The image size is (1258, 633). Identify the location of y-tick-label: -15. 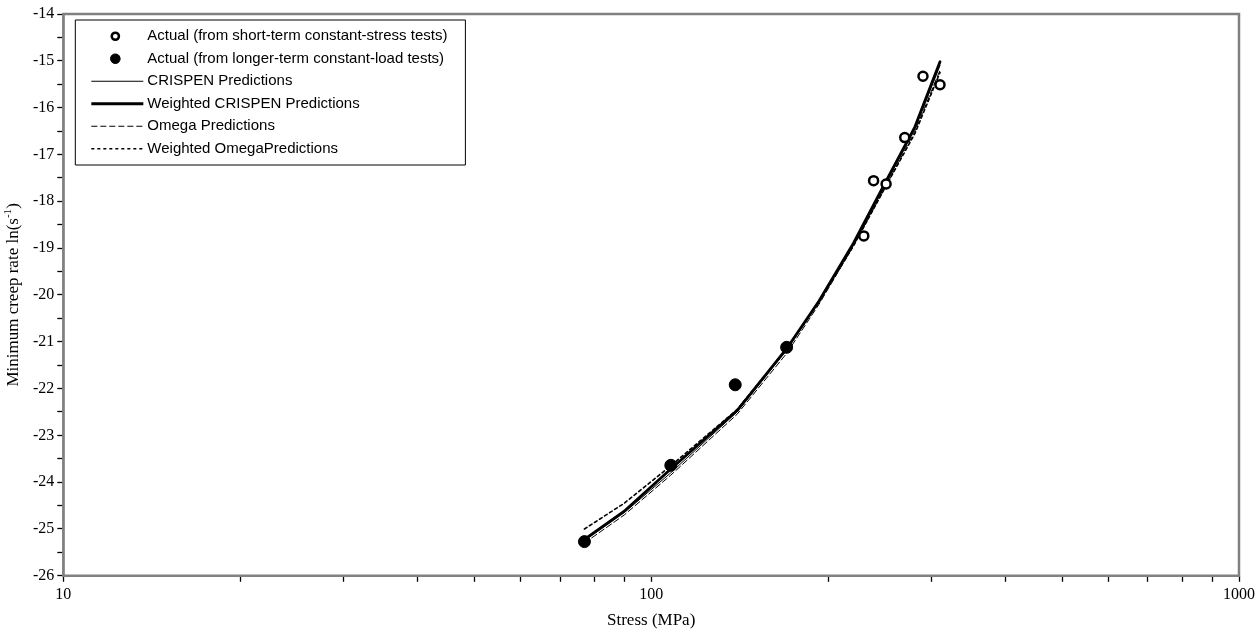
(44, 60).